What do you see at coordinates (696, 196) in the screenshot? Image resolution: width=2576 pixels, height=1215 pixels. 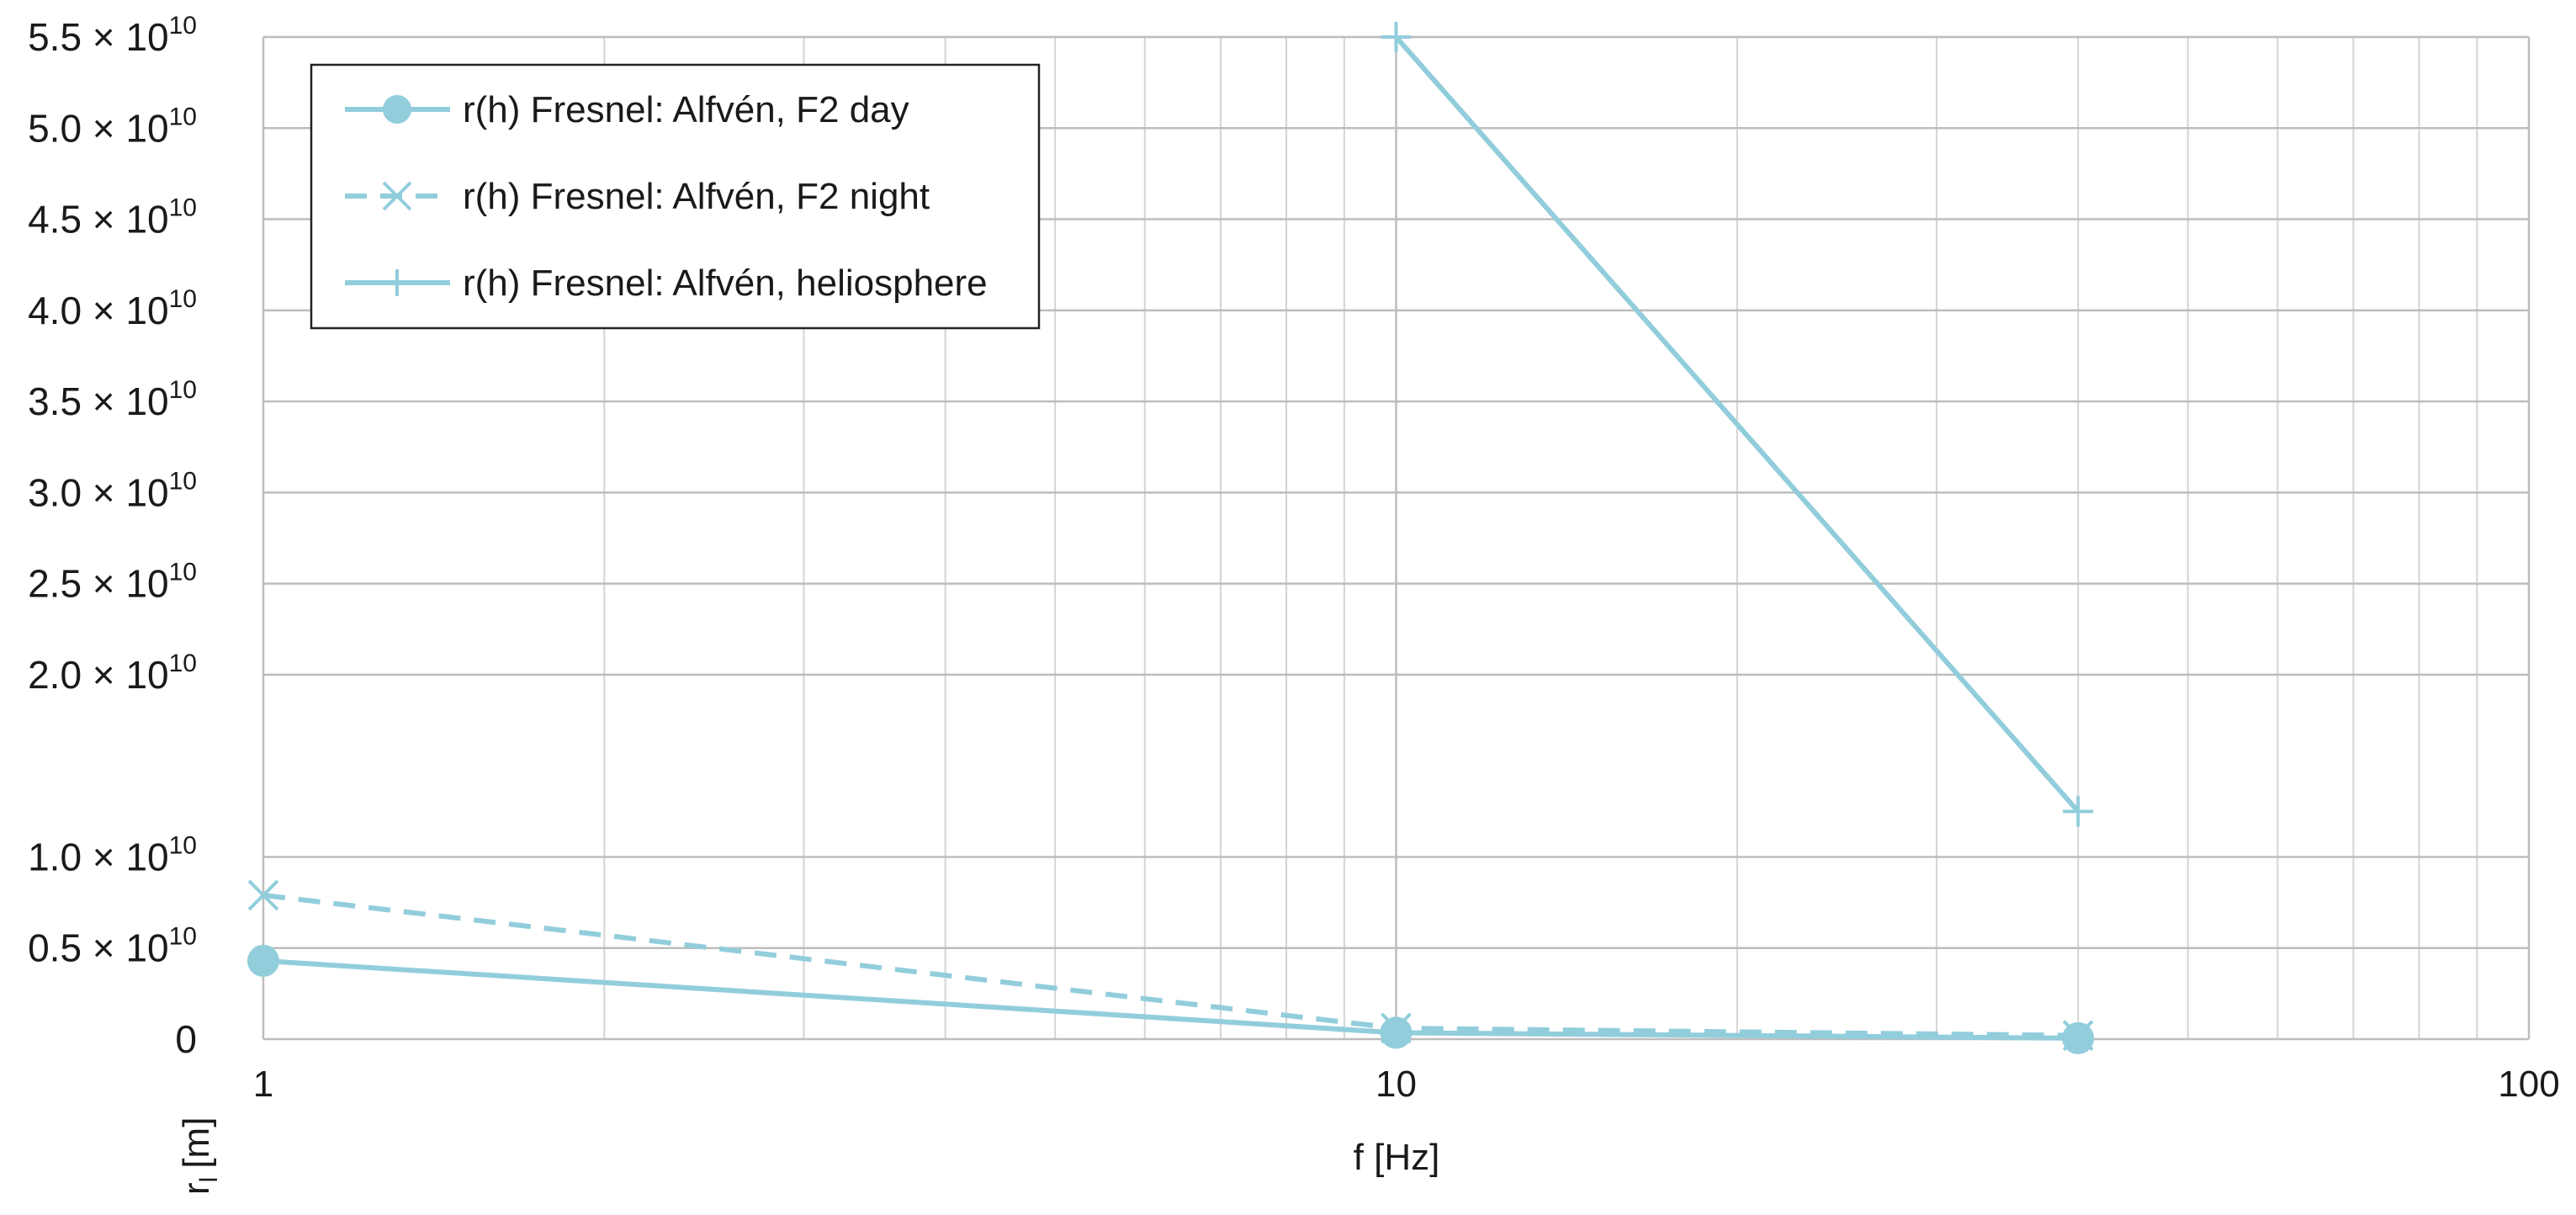 I see `legend-label: r(h) Fresnel: Alfvén, F2 night` at bounding box center [696, 196].